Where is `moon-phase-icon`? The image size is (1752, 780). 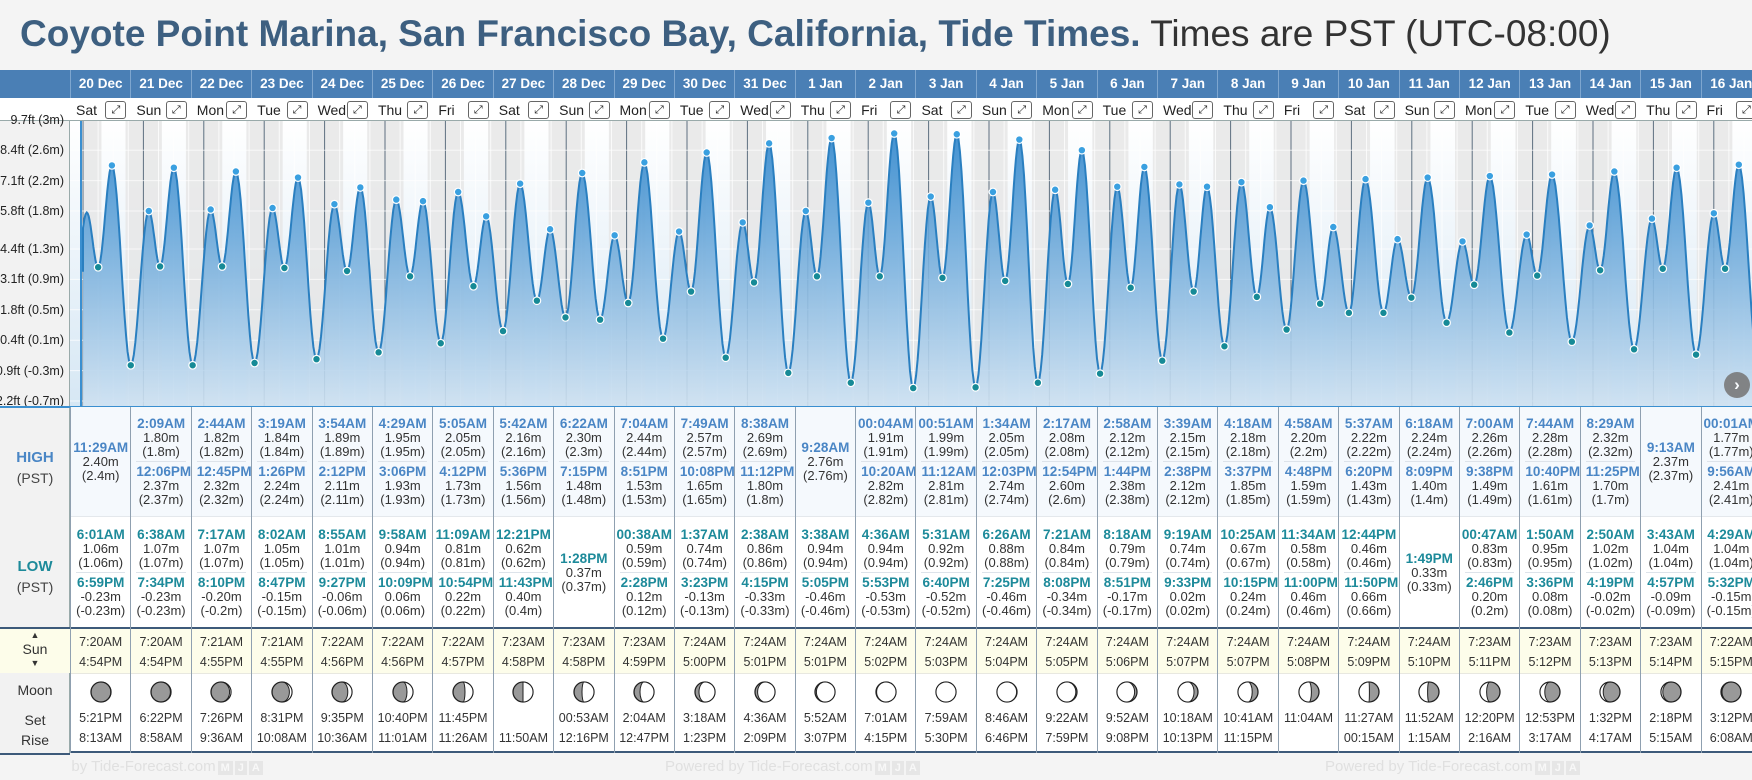
moon-phase-icon is located at coordinates (463, 692).